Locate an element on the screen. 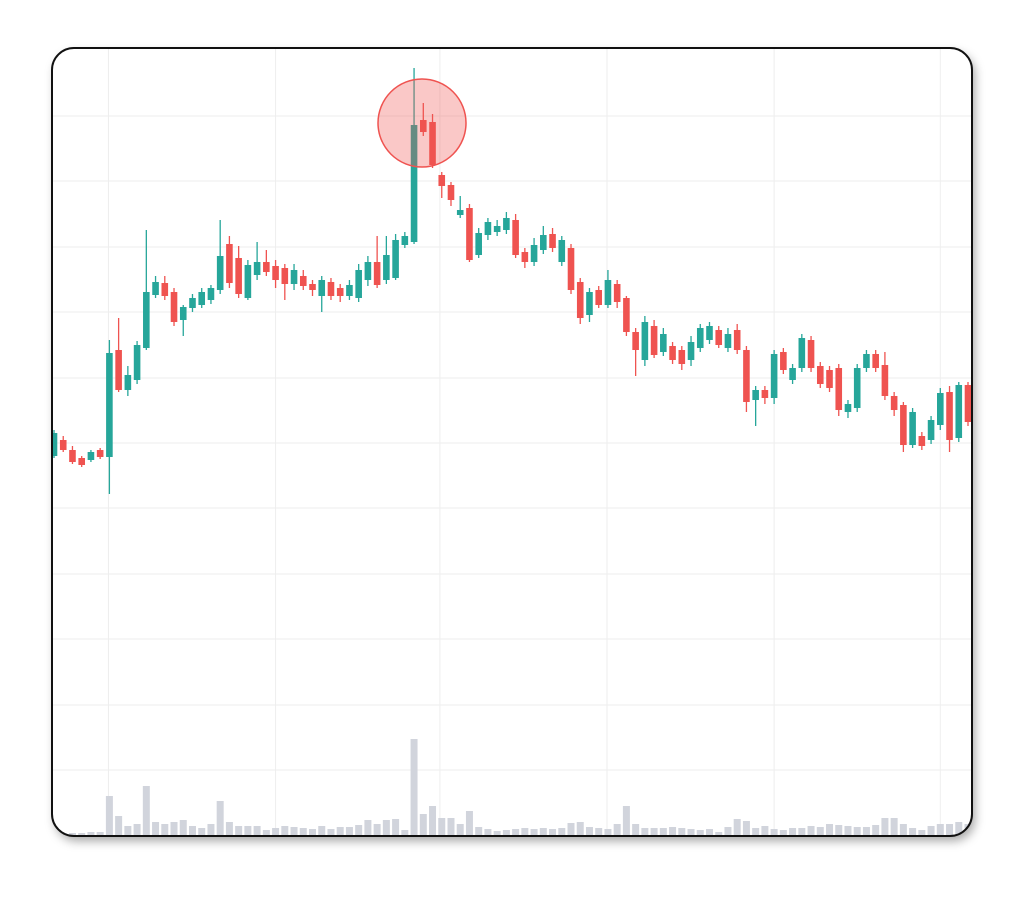 The height and width of the screenshot is (921, 1024). highlight-circle is located at coordinates (422, 123).